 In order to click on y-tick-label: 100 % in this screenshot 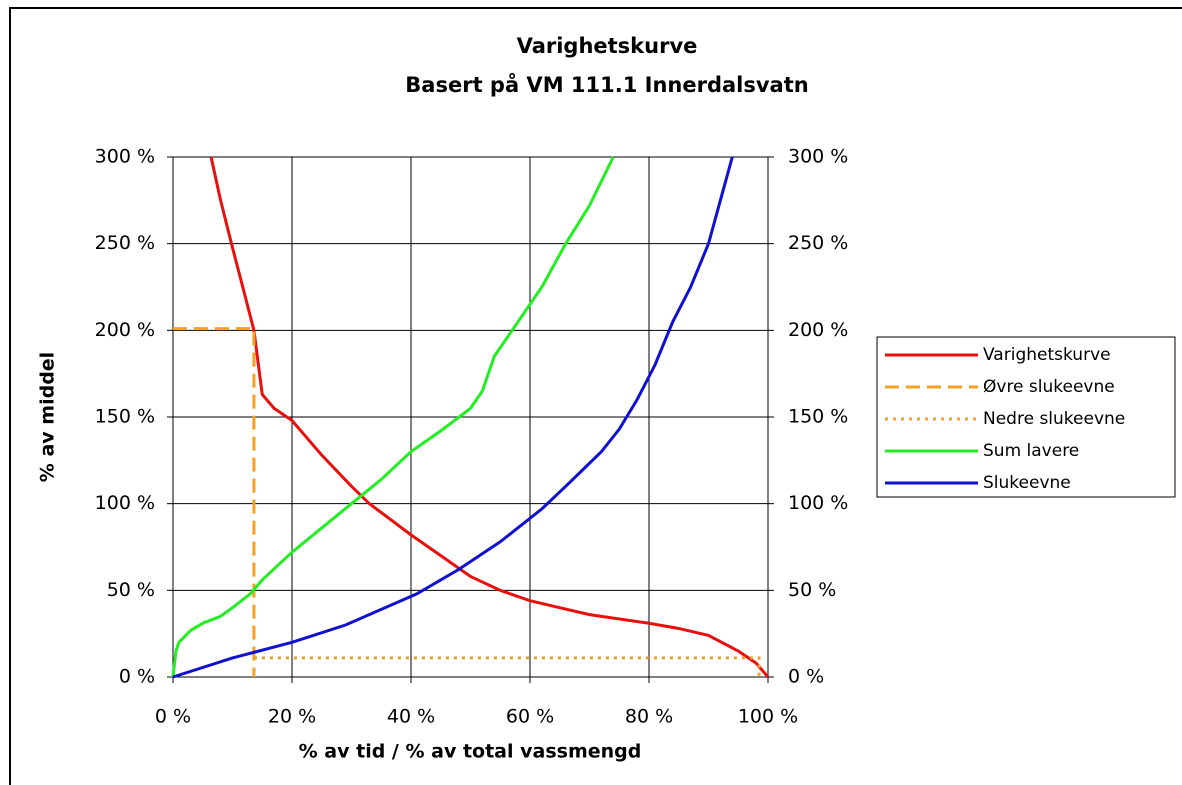, I will do `click(125, 503)`.